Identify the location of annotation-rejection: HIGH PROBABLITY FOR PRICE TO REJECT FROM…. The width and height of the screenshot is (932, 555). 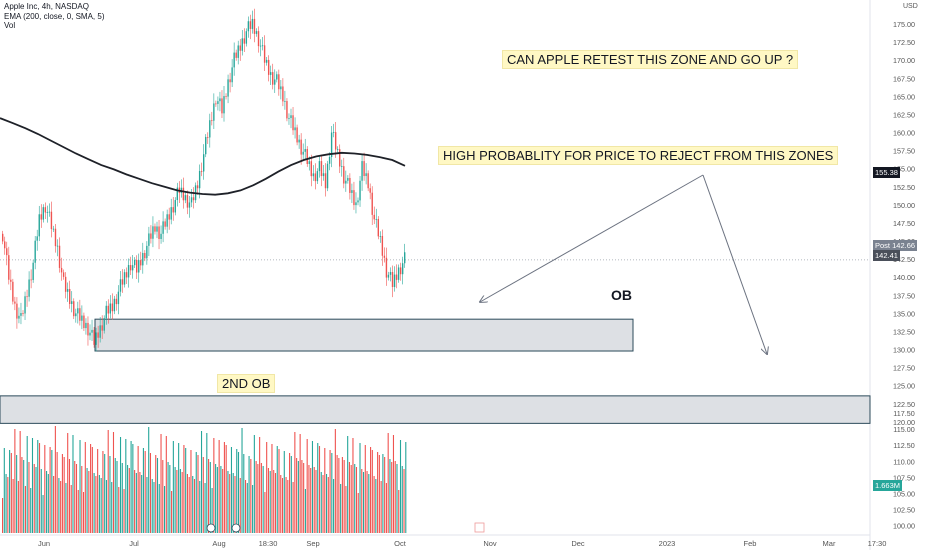
(638, 155).